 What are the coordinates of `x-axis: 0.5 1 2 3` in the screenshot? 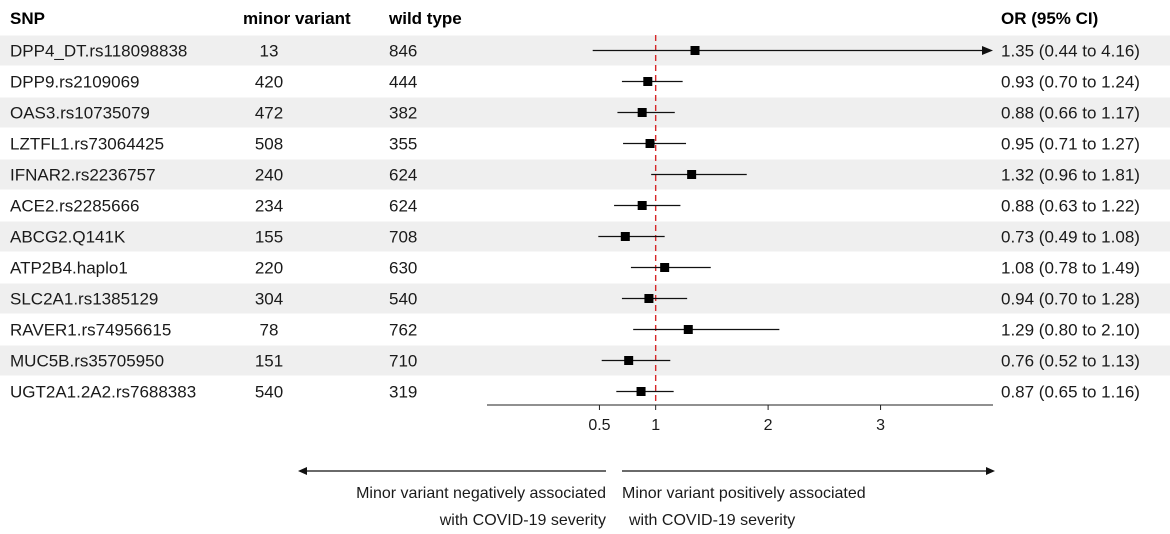 It's located at (740, 419).